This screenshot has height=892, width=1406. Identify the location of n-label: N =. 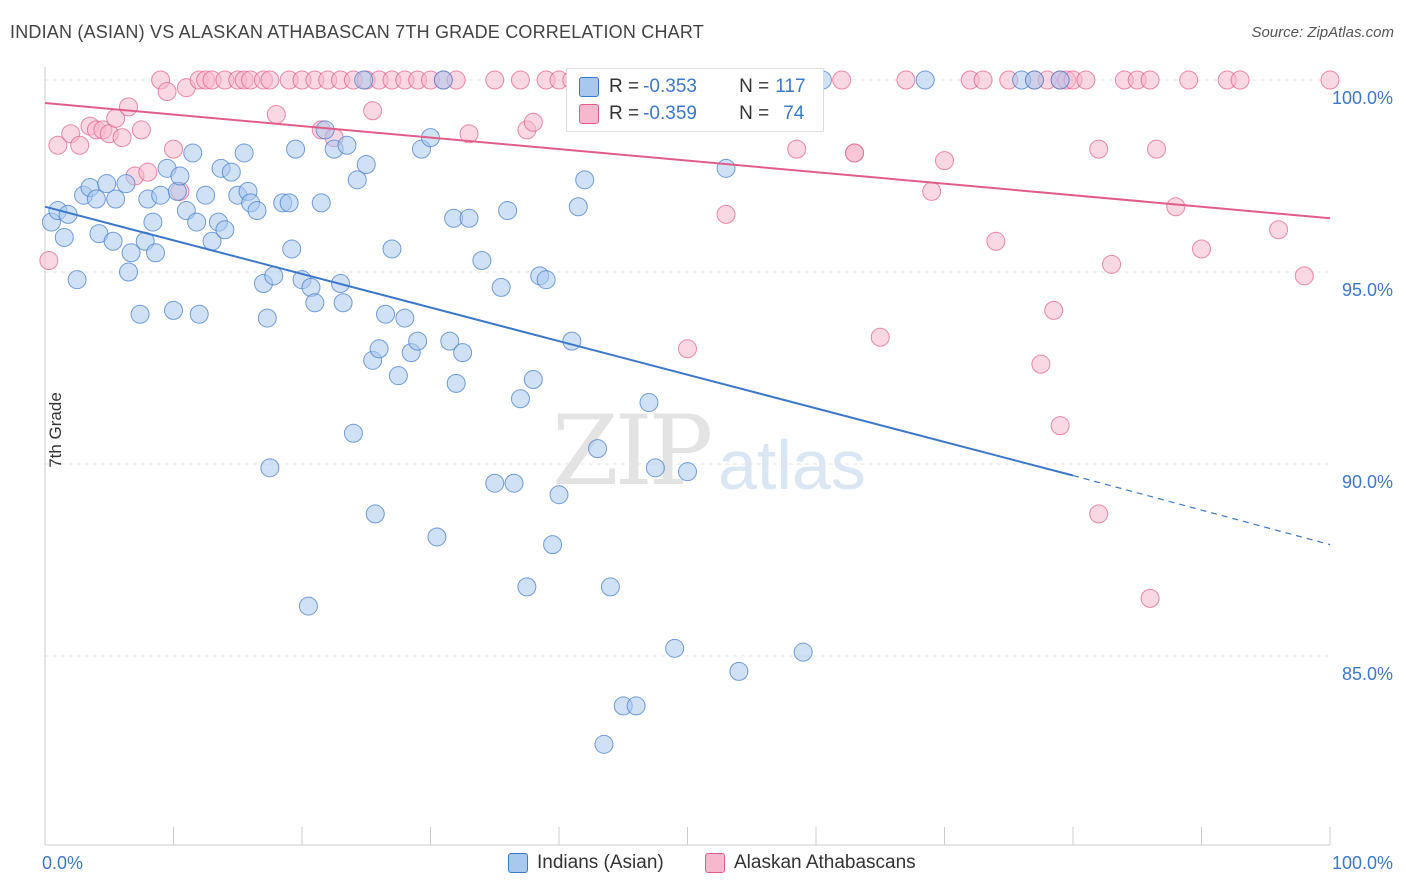
(754, 113).